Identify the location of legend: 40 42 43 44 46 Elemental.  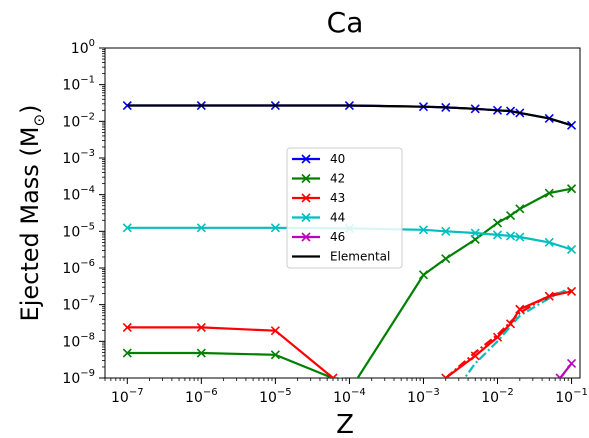
(344, 208).